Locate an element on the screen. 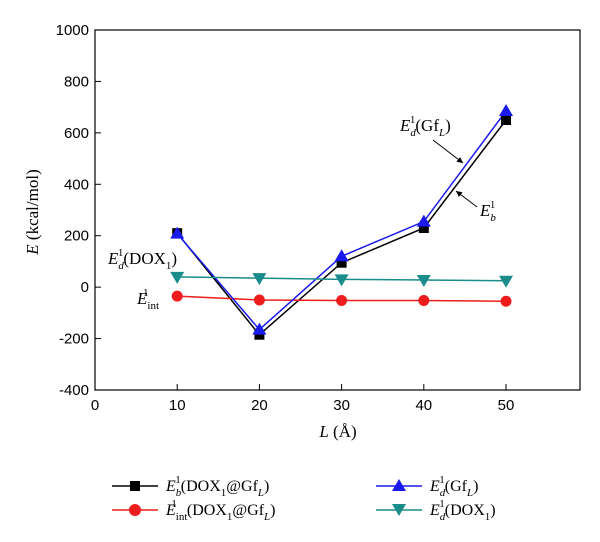 Image resolution: width=600 pixels, height=542 pixels. legend-item-ed-dox: Ed1(DOX1) is located at coordinates (436, 510).